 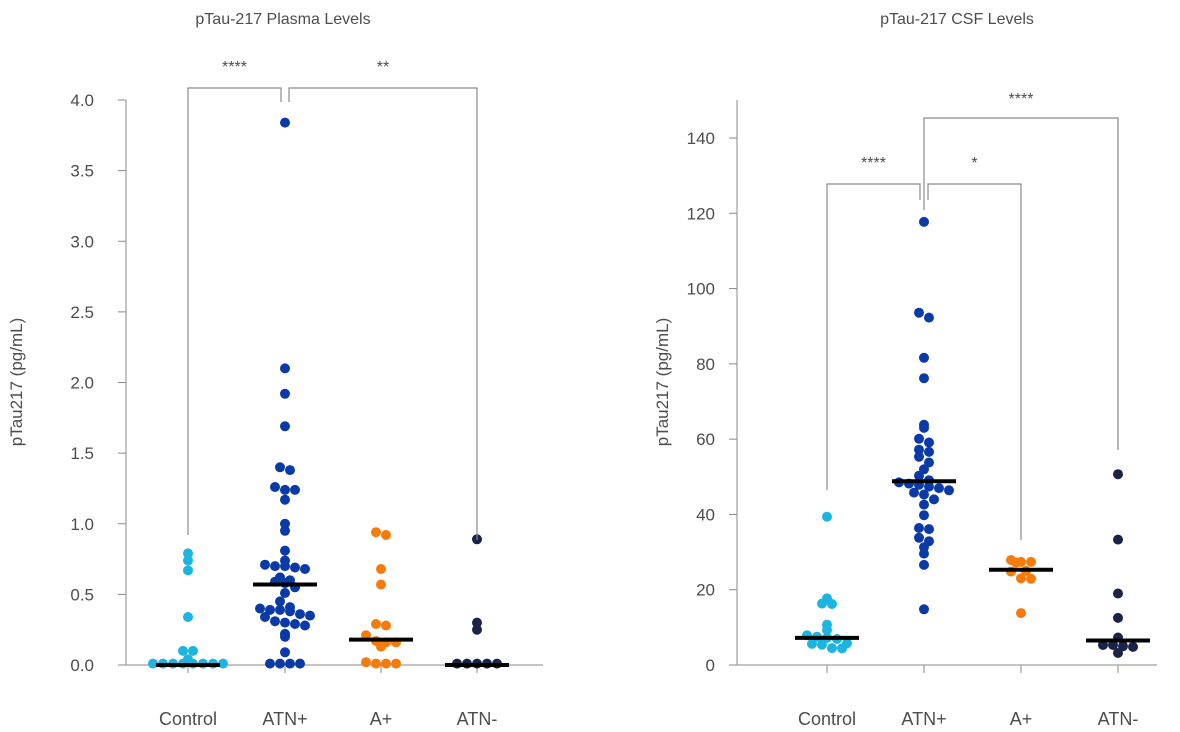 What do you see at coordinates (82, 383) in the screenshot?
I see `y-tick-label: 2.0` at bounding box center [82, 383].